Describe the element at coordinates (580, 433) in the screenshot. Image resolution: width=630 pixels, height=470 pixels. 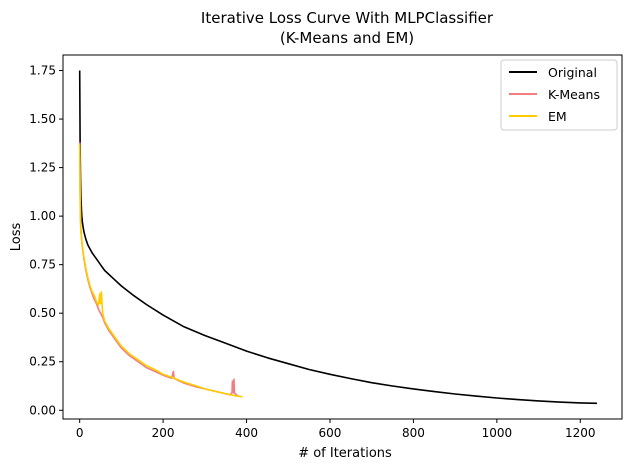
I see `x-tick-label: 1200` at that location.